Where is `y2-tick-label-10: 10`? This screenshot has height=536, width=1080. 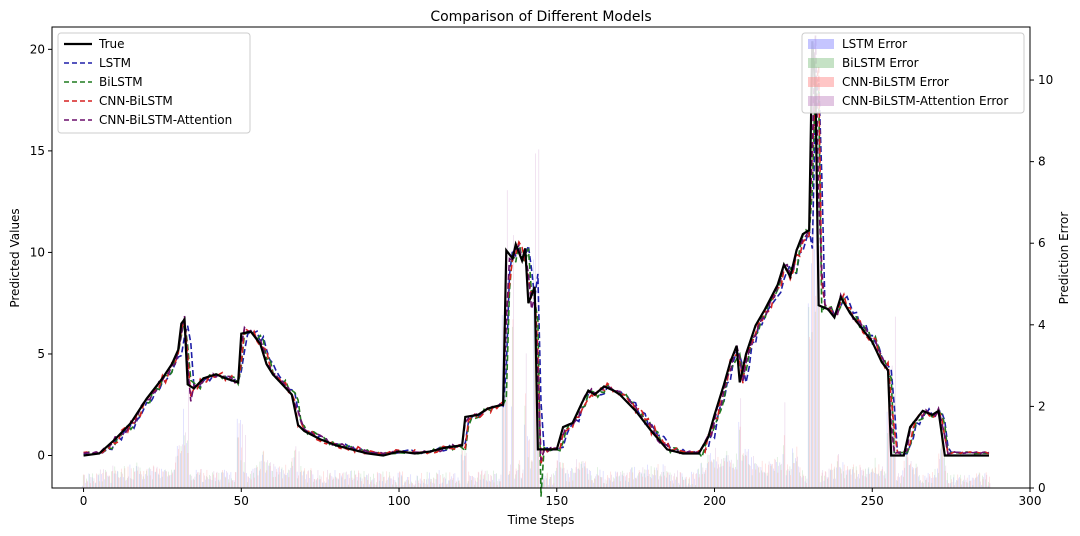 y2-tick-label-10: 10 is located at coordinates (1045, 80).